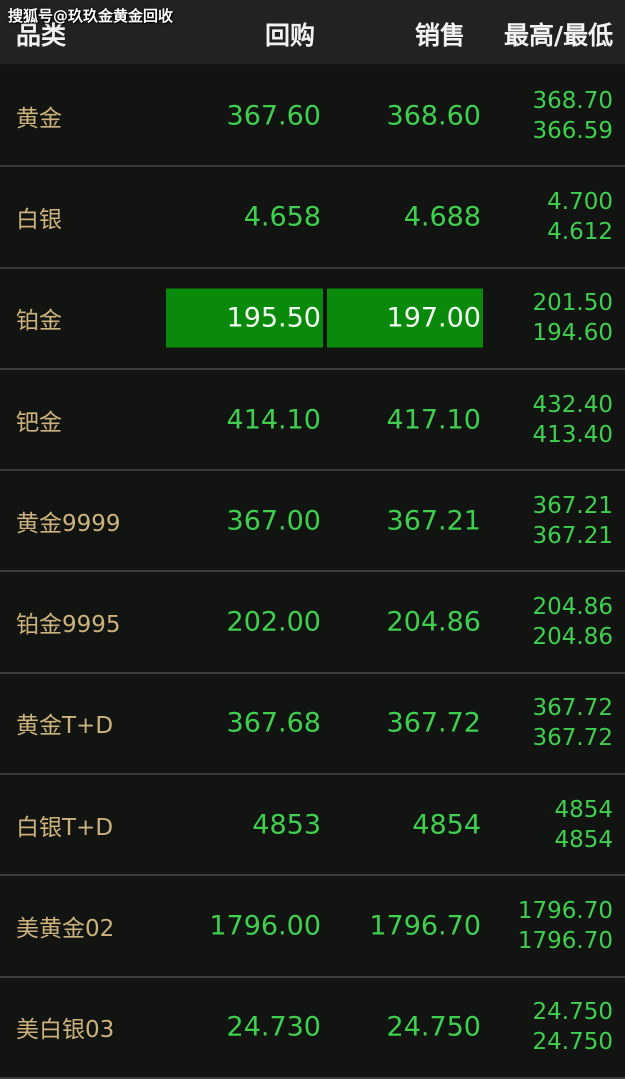  What do you see at coordinates (573, 622) in the screenshot?
I see `high-low: 204.86 204.86` at bounding box center [573, 622].